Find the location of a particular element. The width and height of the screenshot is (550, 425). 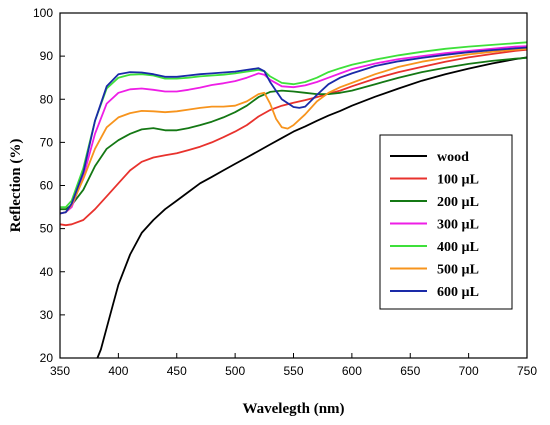

x-tick-label: 350 is located at coordinates (60, 371).